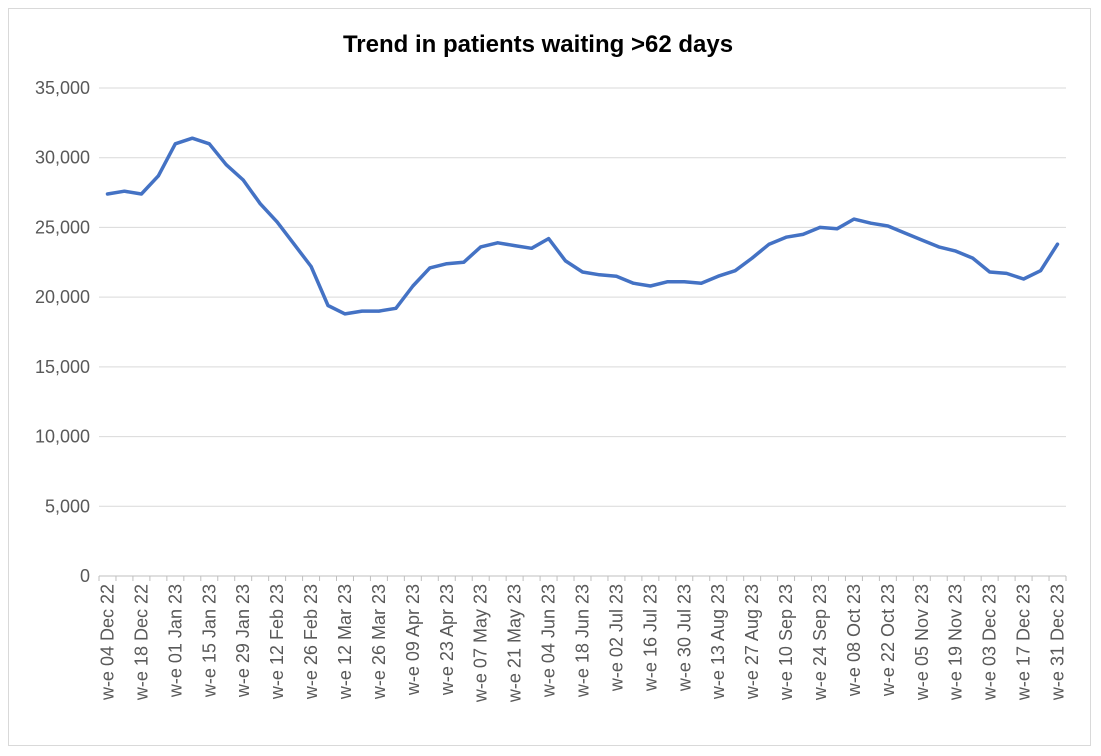  I want to click on x-tick-label: w-e 26 Feb 23, so click(311, 642).